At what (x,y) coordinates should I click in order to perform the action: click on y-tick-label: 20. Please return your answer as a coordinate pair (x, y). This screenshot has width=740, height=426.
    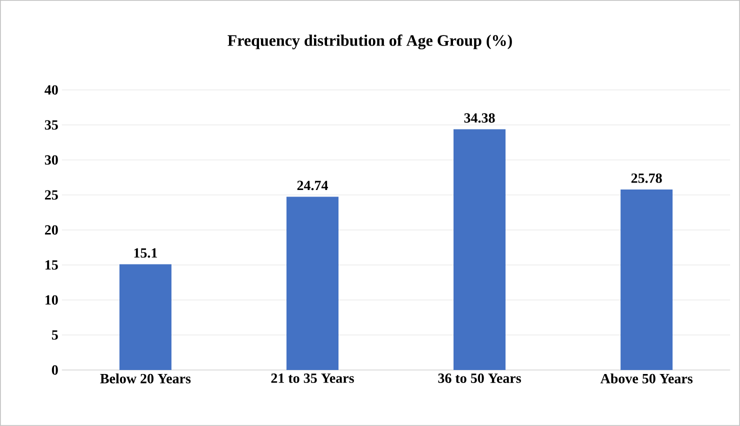
    Looking at the image, I should click on (51, 230).